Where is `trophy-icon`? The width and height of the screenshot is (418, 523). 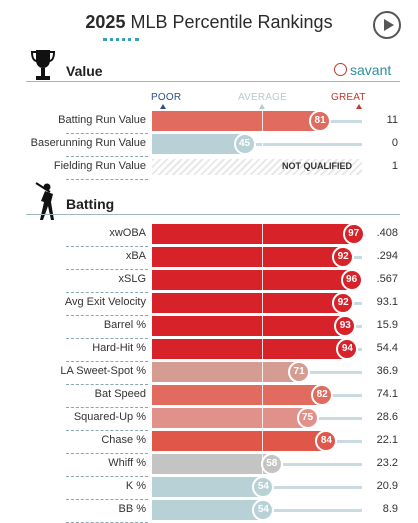 trophy-icon is located at coordinates (43, 68).